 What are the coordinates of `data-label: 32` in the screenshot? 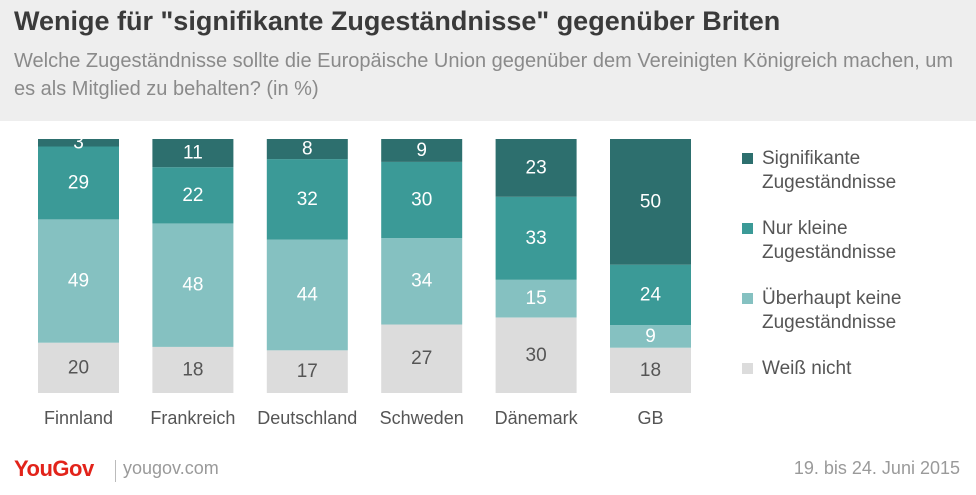 It's located at (307, 199).